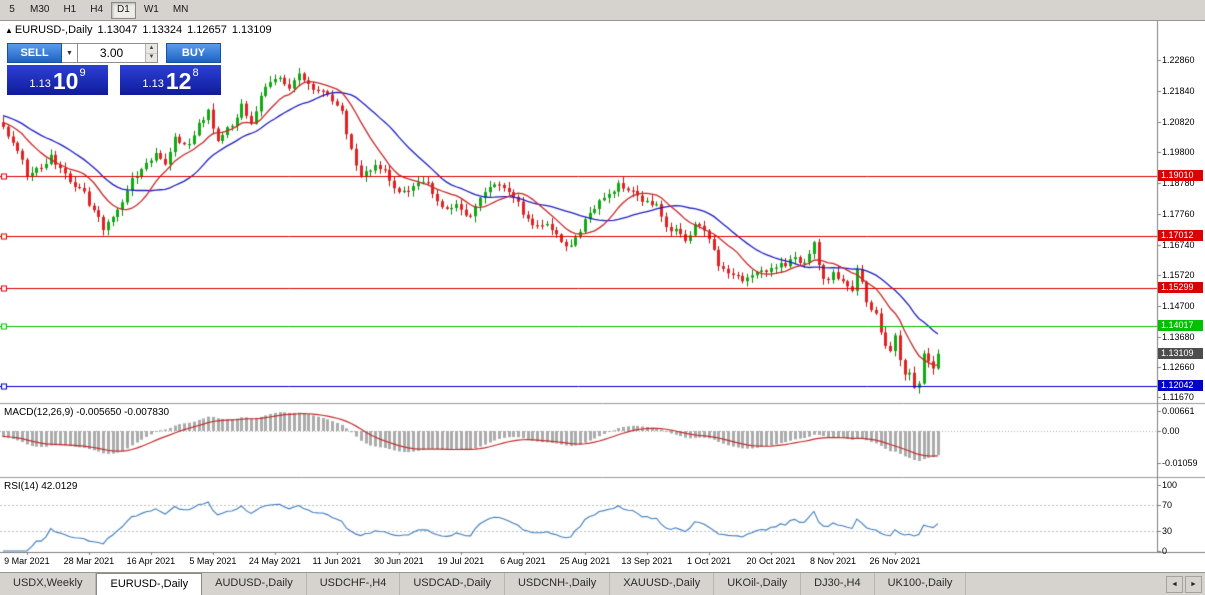 This screenshot has height=595, width=1205. Describe the element at coordinates (40, 84) in the screenshot. I see `sell-price-prefix: 1.13` at that location.